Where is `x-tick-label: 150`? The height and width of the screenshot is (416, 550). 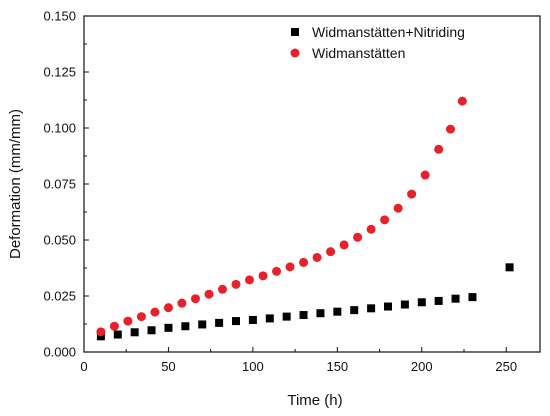 x-tick-label: 150 is located at coordinates (337, 366).